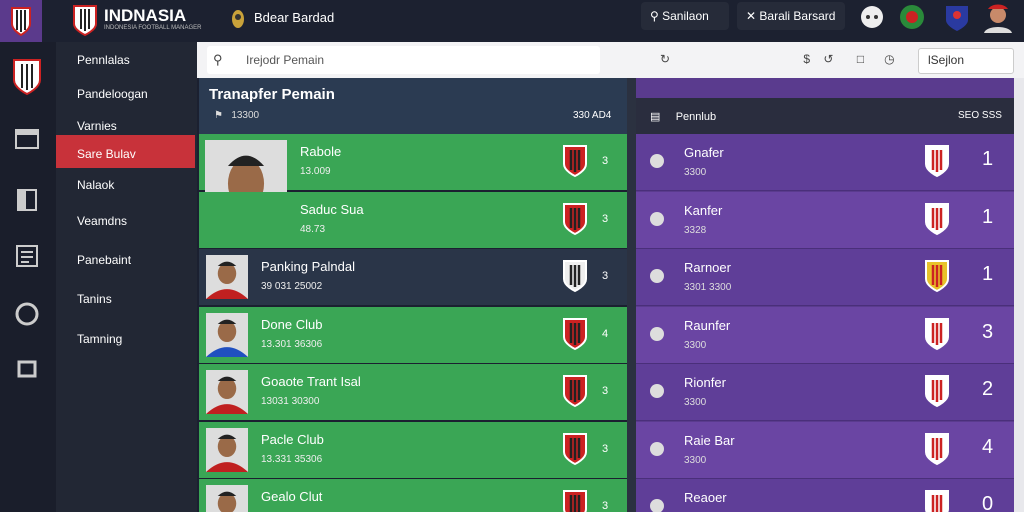  Describe the element at coordinates (946, 60) in the screenshot. I see `filter-label: lSejlon` at that location.